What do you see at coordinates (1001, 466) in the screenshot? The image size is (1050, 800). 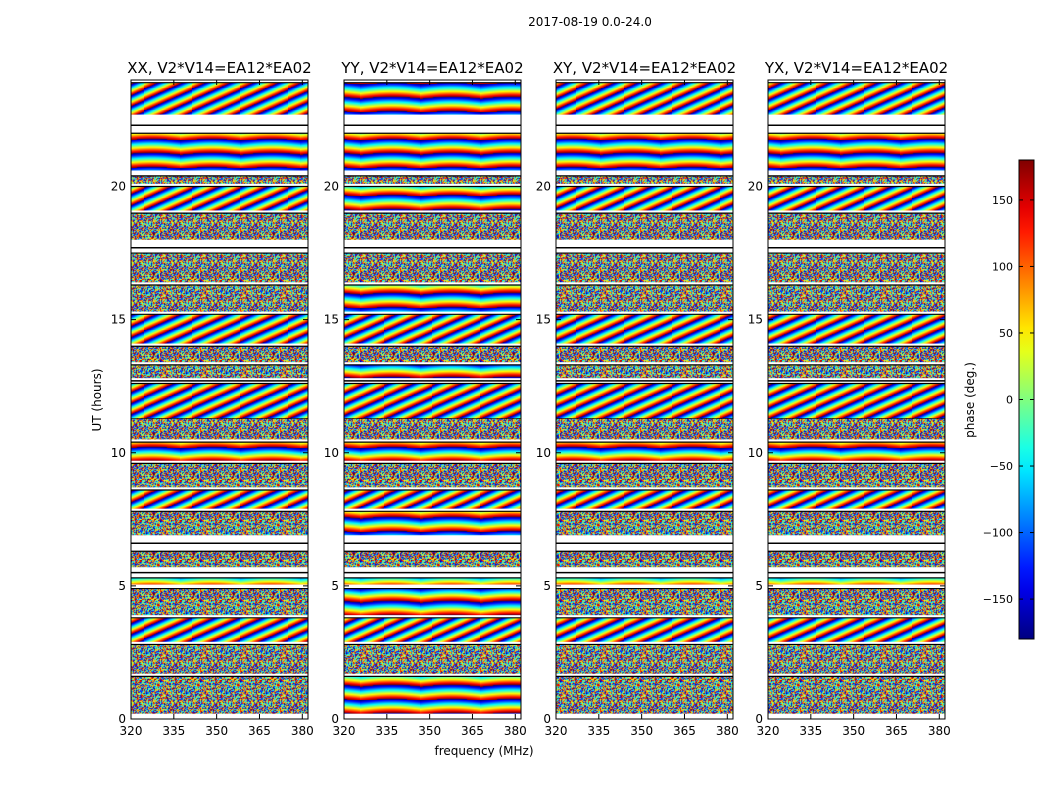 I see `colorbar-tick-label: −50` at bounding box center [1001, 466].